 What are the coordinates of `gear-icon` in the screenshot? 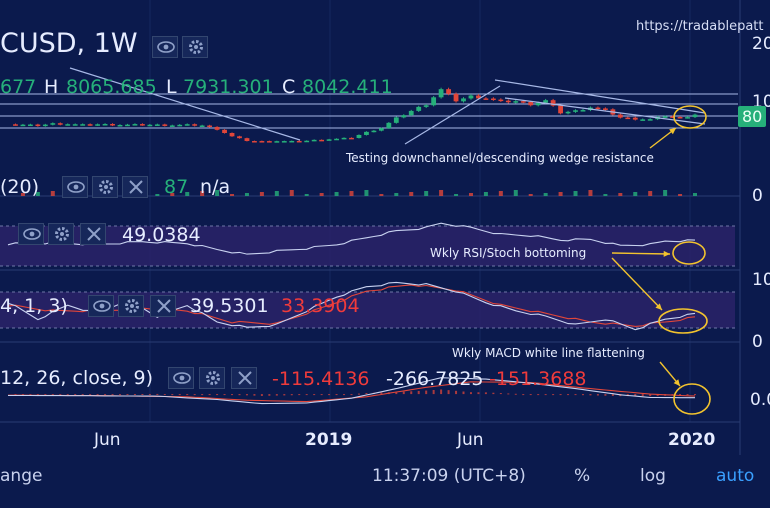 It's located at (195, 47).